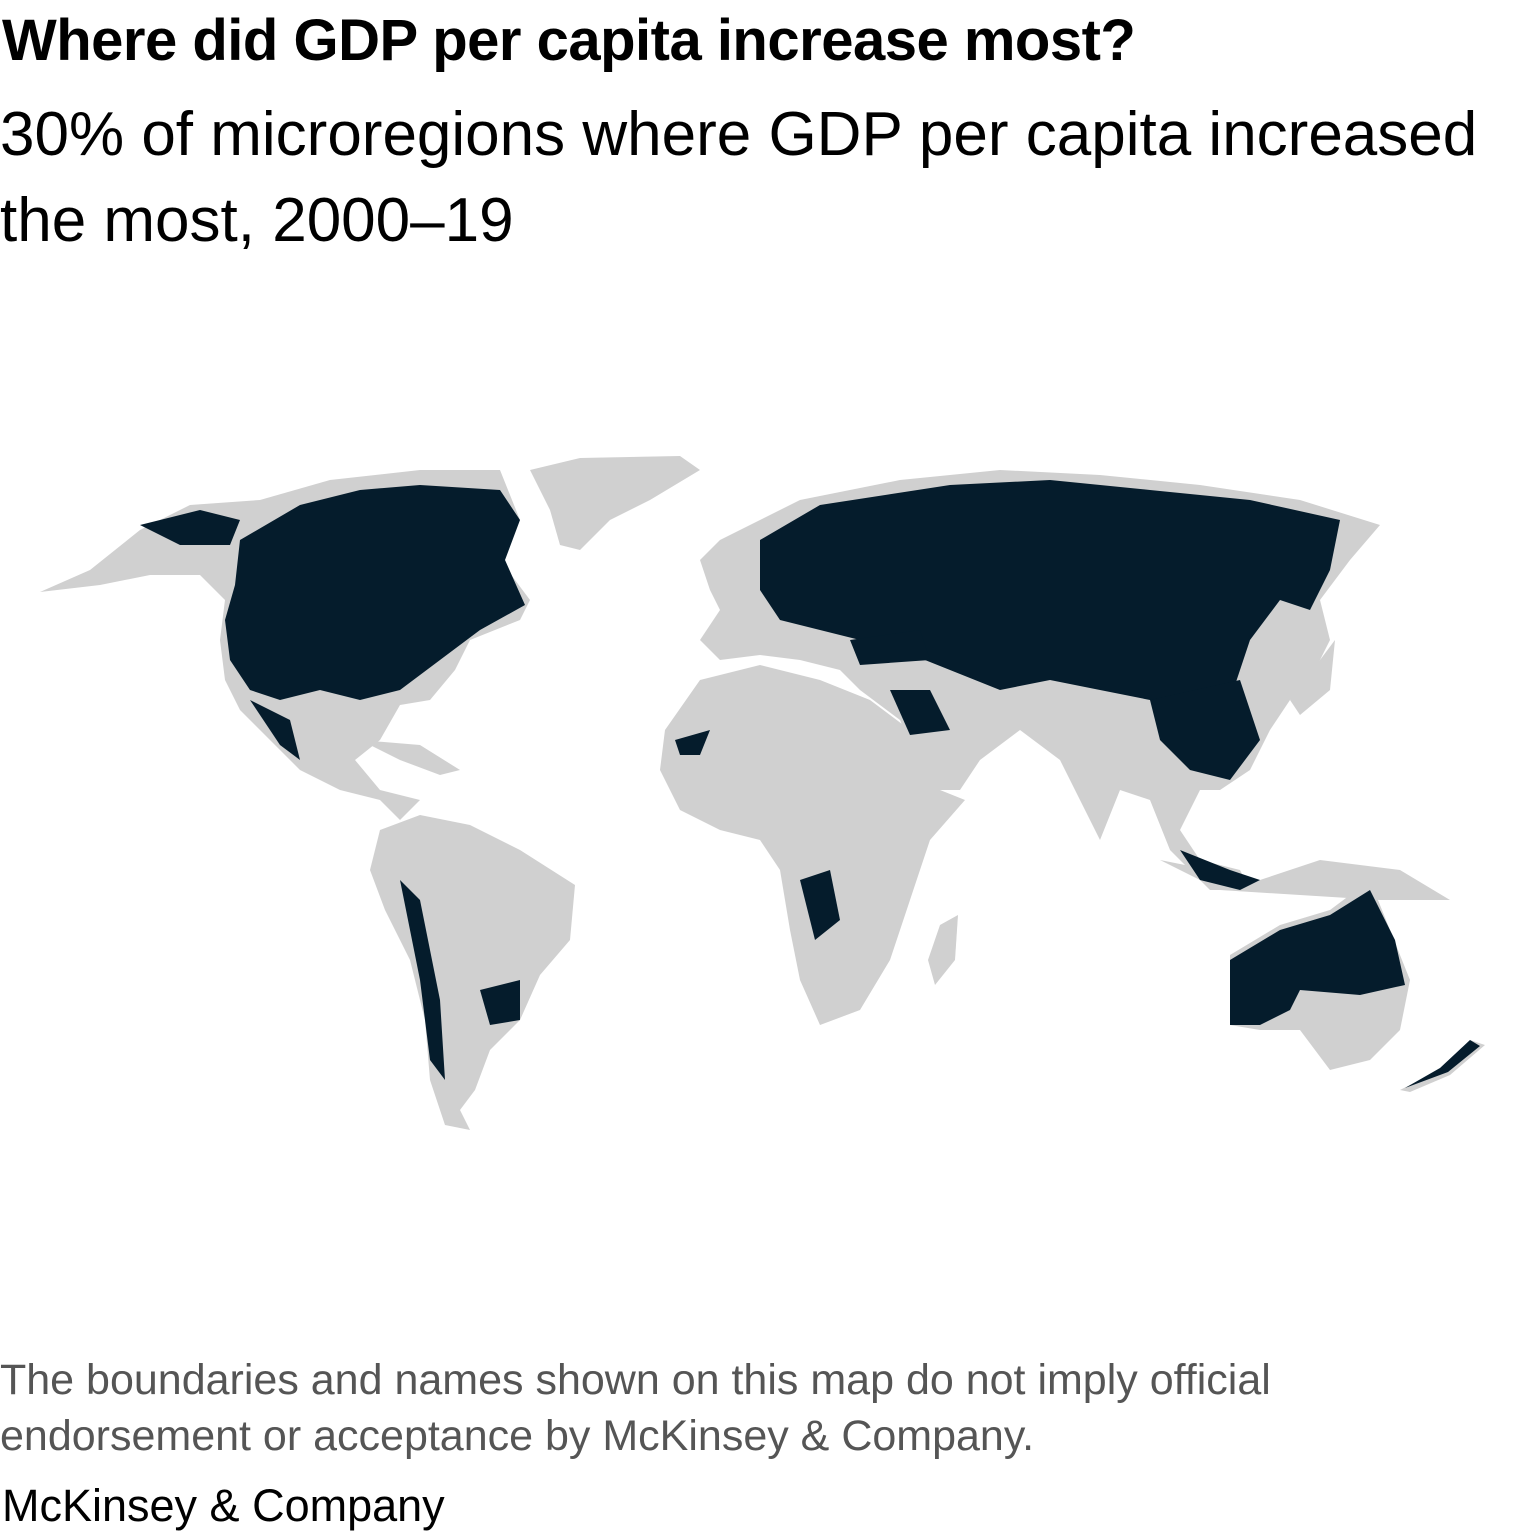 The image size is (1536, 1536). What do you see at coordinates (500, 1002) in the screenshot?
I see `brazil-patch` at bounding box center [500, 1002].